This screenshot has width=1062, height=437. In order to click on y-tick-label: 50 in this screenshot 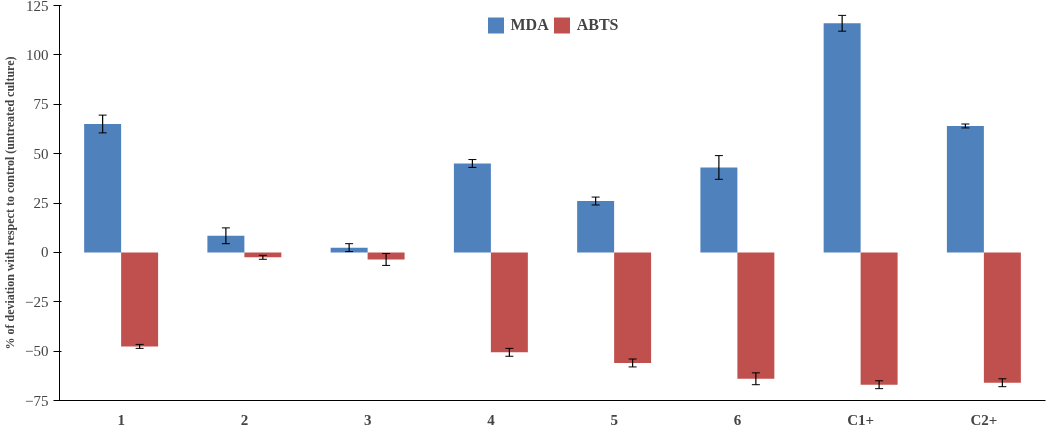, I will do `click(41, 153)`.